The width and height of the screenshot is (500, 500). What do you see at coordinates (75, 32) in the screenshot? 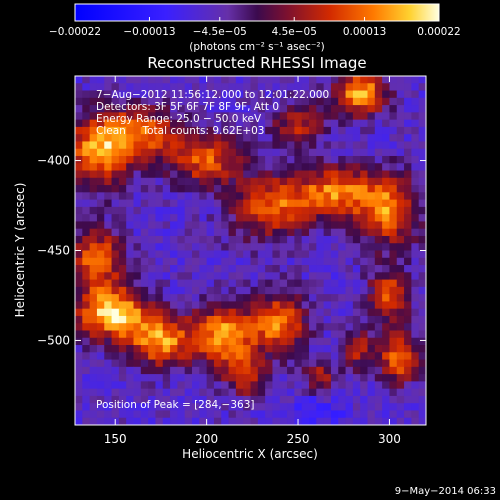
I see `colorbar-tick-label: −0.00022` at bounding box center [75, 32].